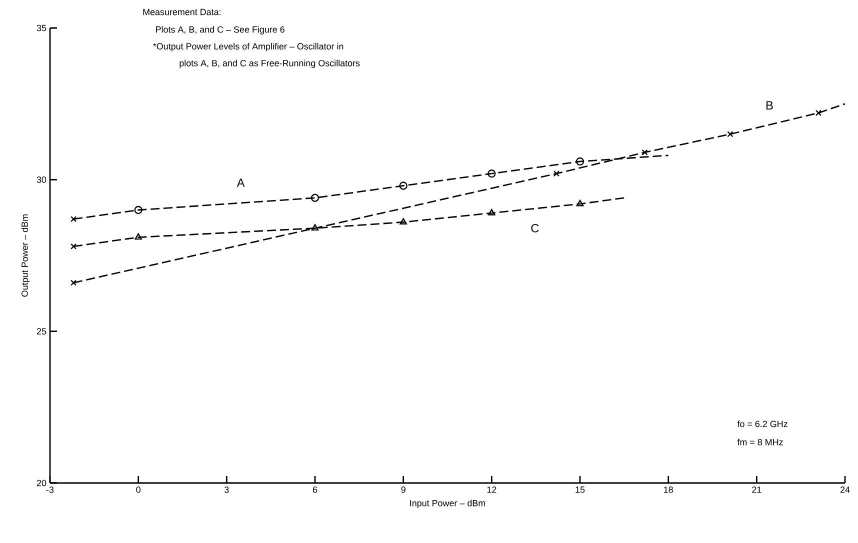  Describe the element at coordinates (403, 489) in the screenshot. I see `x-tick-label: 9` at that location.